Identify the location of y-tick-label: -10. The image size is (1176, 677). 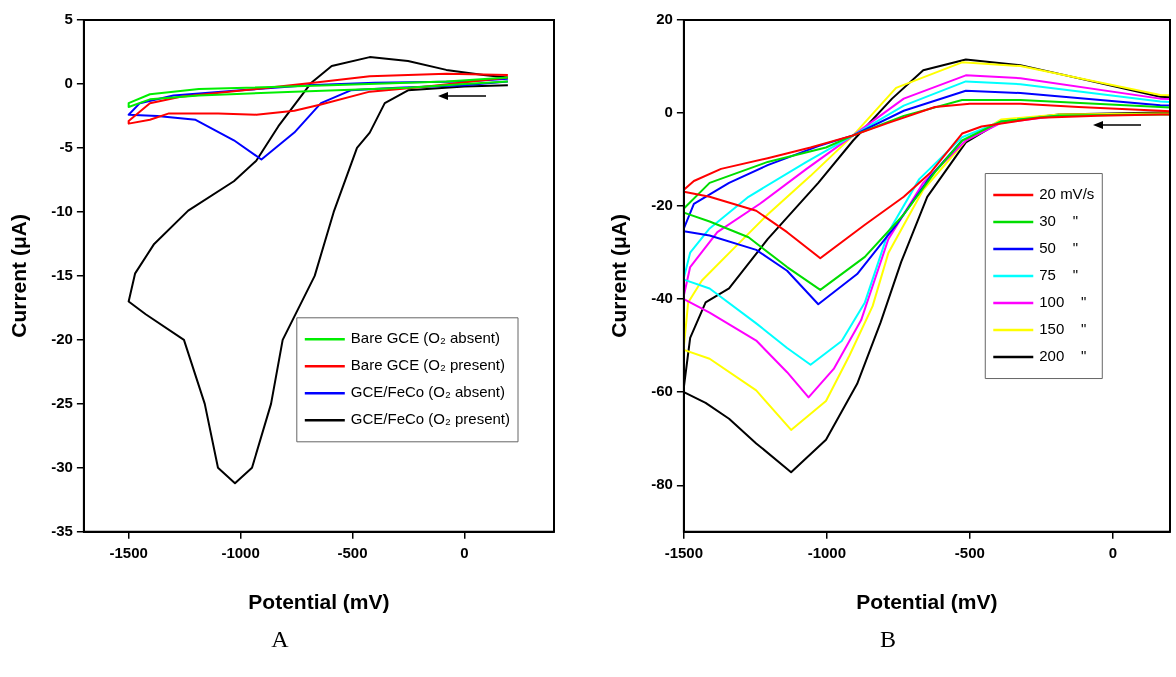
(62, 211).